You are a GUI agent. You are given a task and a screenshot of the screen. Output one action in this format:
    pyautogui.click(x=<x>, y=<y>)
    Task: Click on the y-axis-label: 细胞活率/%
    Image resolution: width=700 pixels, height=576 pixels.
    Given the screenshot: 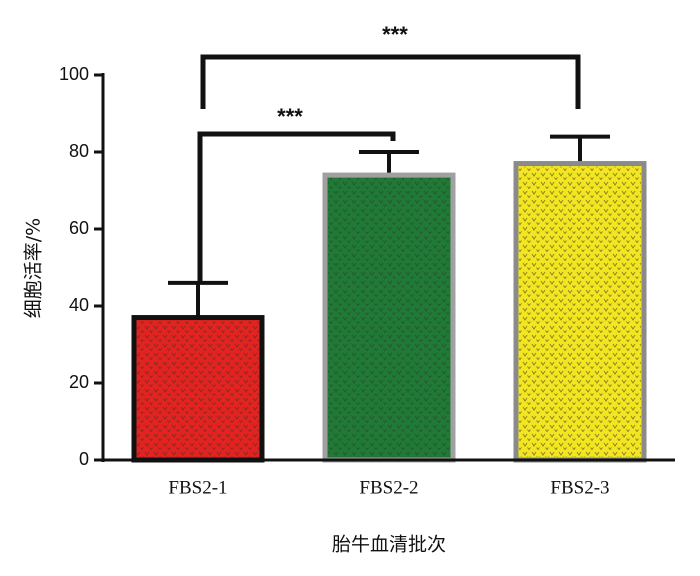 What is the action you would take?
    pyautogui.click(x=34, y=268)
    